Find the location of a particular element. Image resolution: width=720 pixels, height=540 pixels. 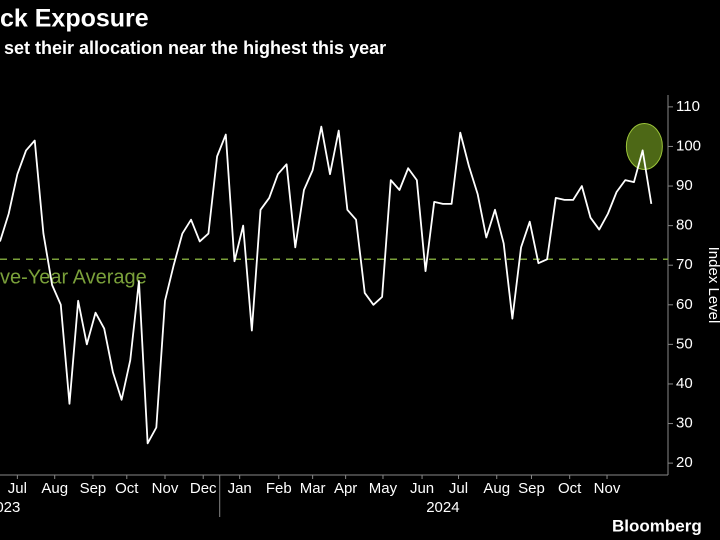

y-tick-label: 20 is located at coordinates (684, 462).